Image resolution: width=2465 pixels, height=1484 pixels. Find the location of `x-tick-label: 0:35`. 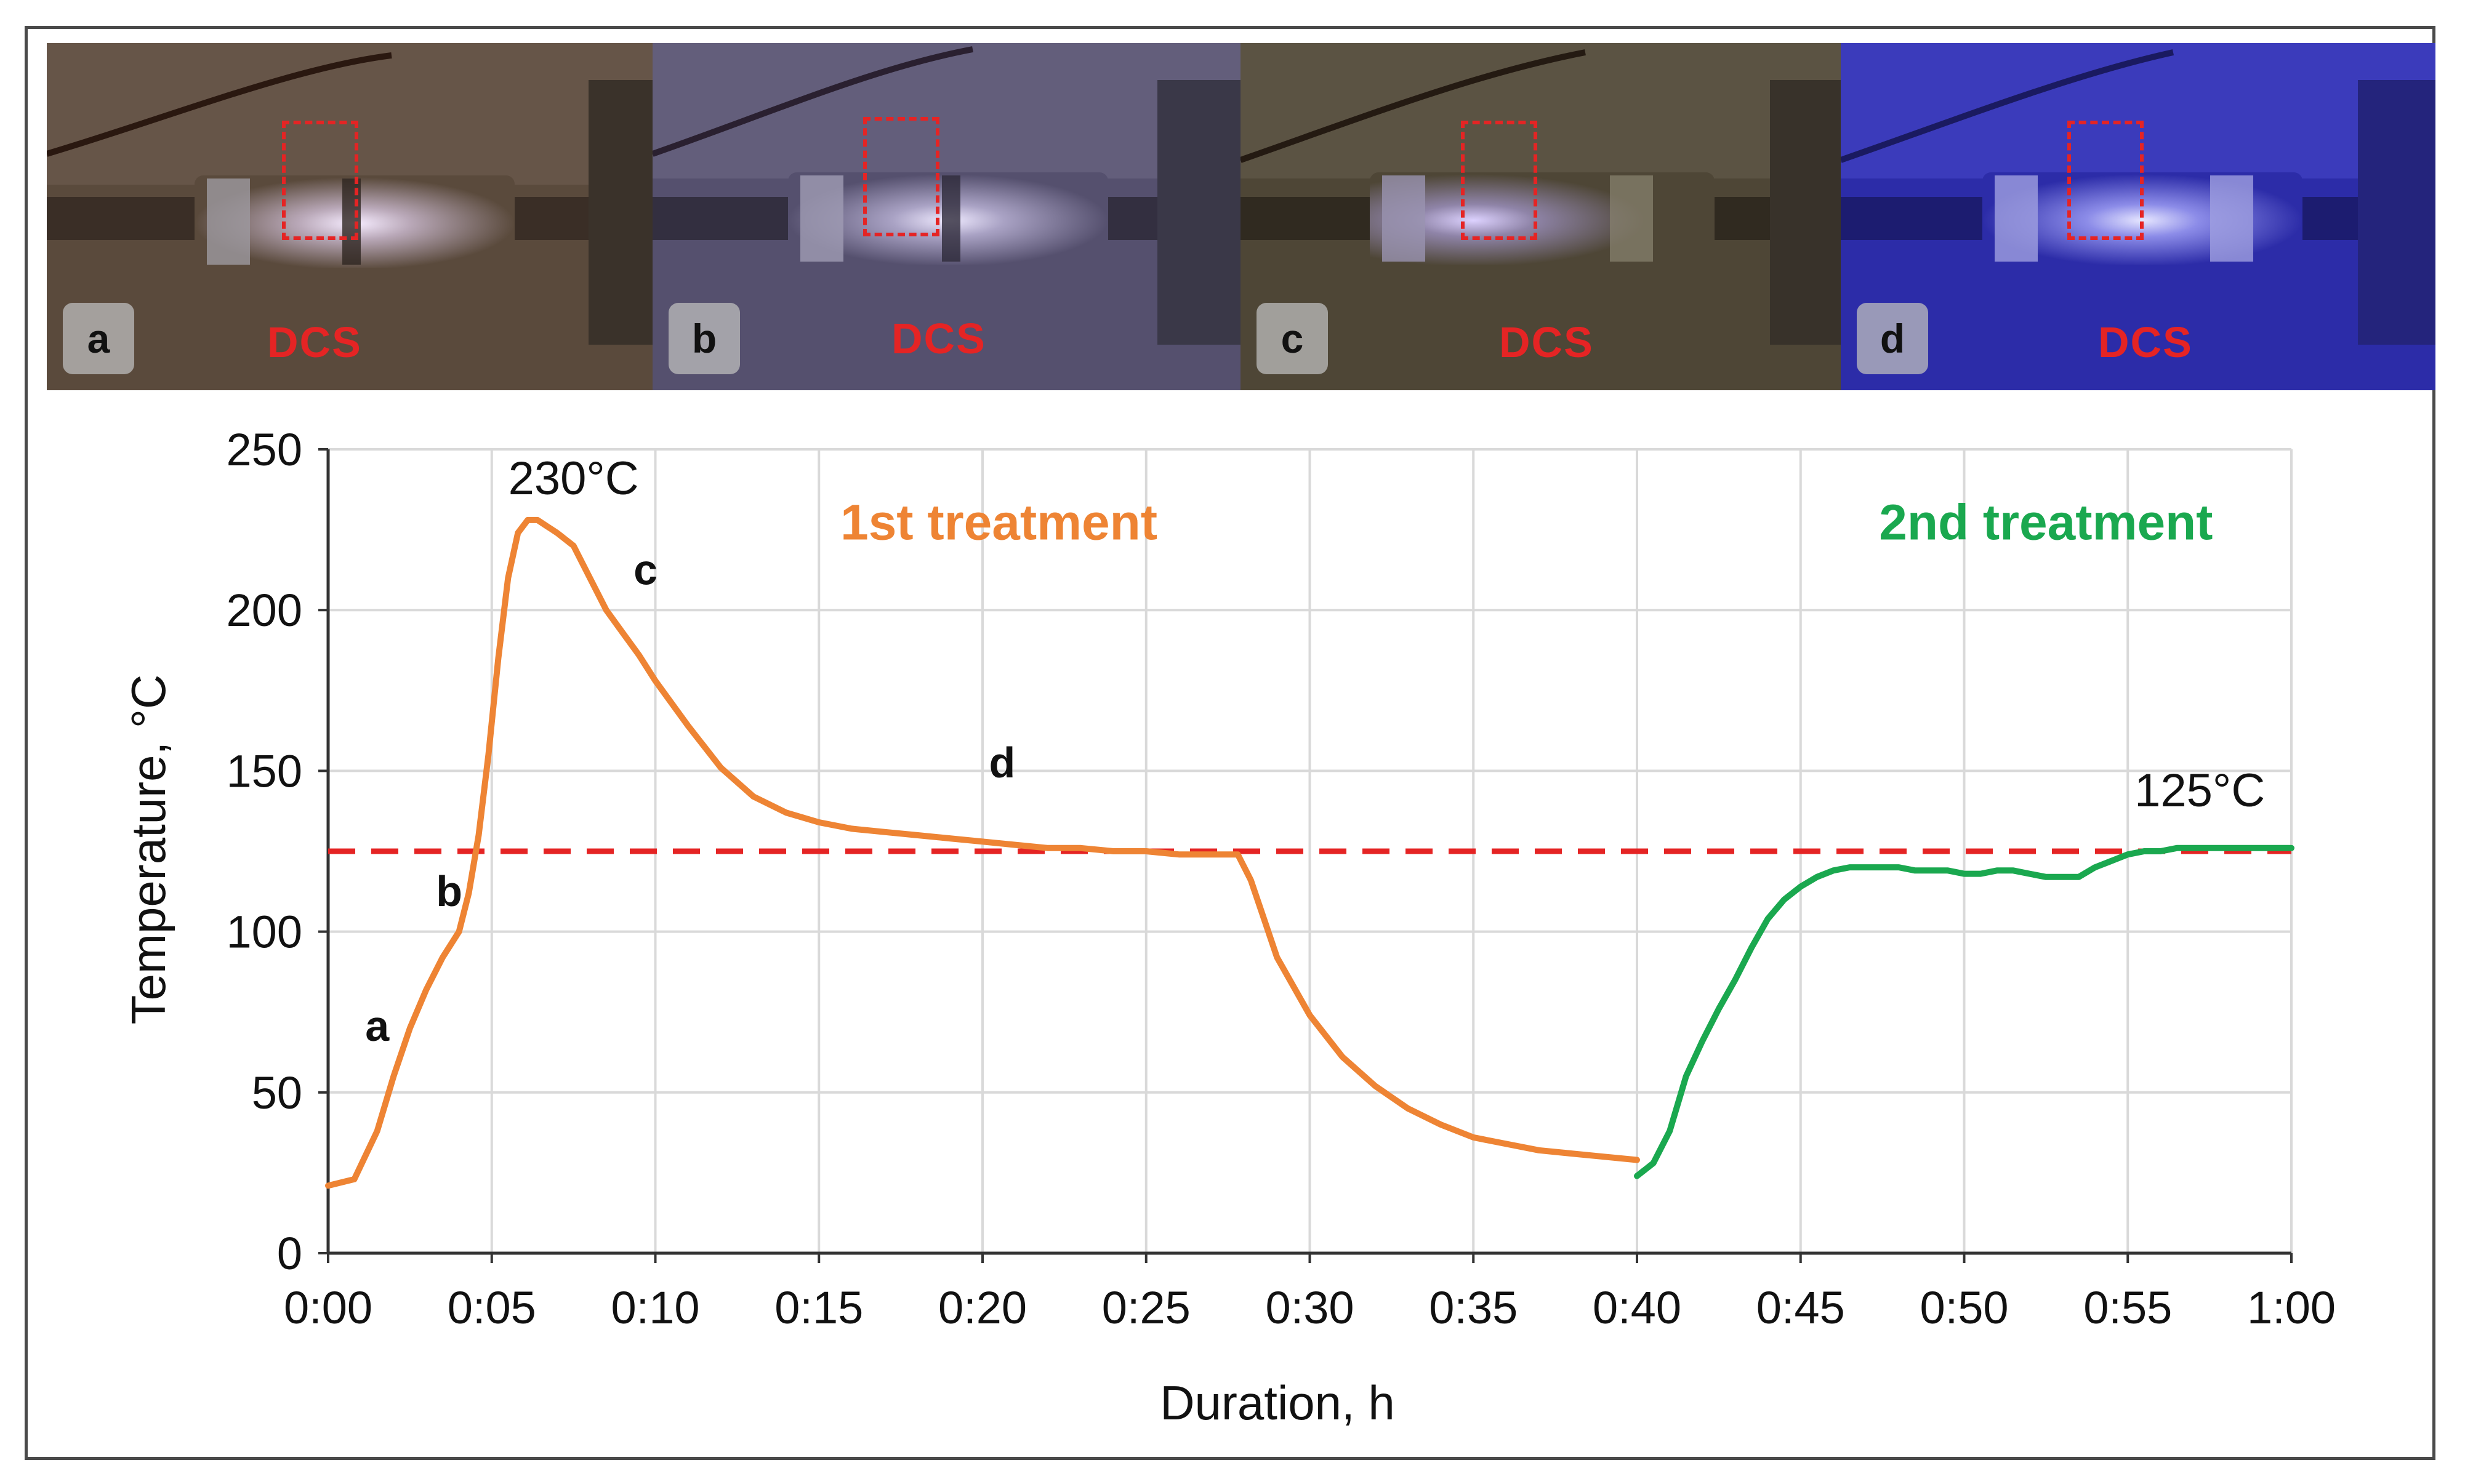

x-tick-label: 0:35 is located at coordinates (1473, 1307).